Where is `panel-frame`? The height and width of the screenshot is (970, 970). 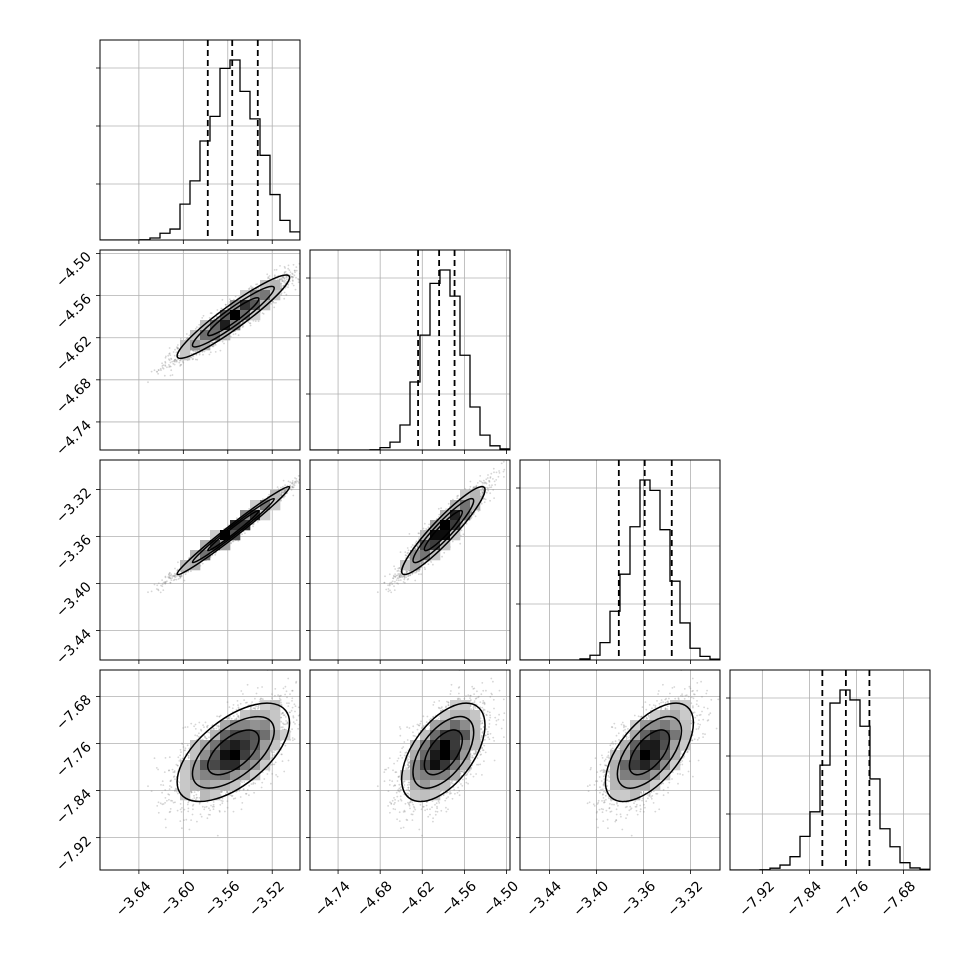 panel-frame is located at coordinates (410, 770).